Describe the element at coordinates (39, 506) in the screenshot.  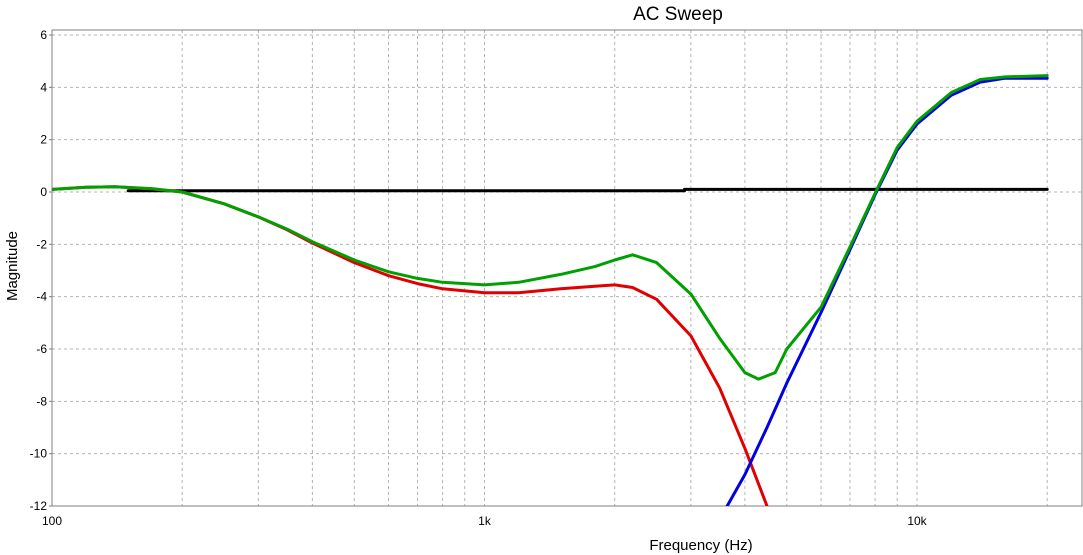
I see `y-tick-label: -12` at that location.